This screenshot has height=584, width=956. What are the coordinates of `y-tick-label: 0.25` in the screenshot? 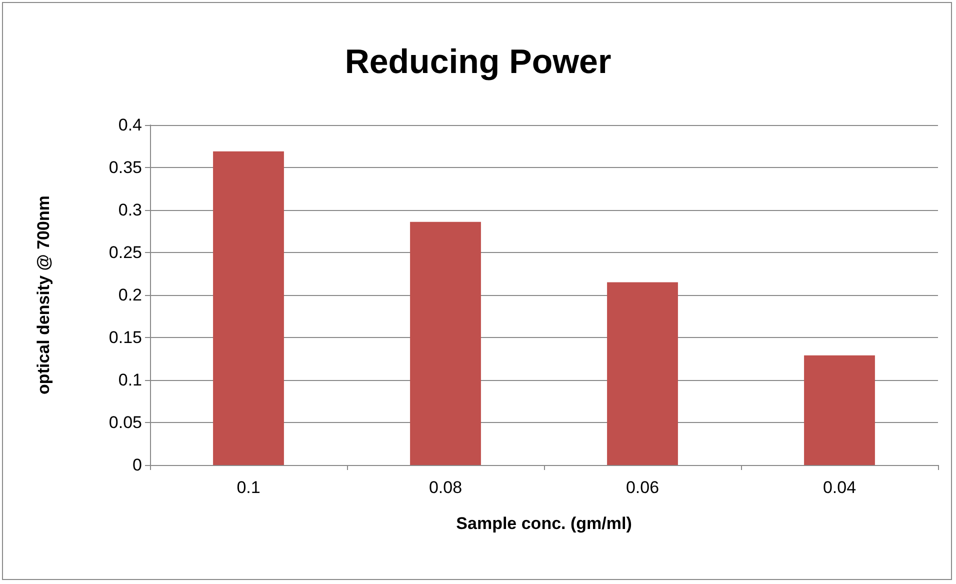 It's located at (125, 252).